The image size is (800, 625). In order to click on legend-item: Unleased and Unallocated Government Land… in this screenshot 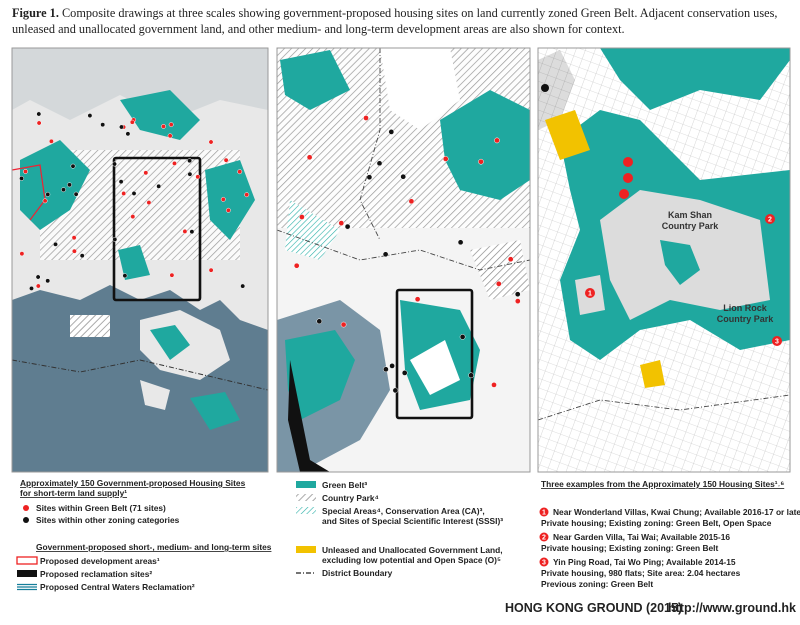, I will do `click(412, 550)`.